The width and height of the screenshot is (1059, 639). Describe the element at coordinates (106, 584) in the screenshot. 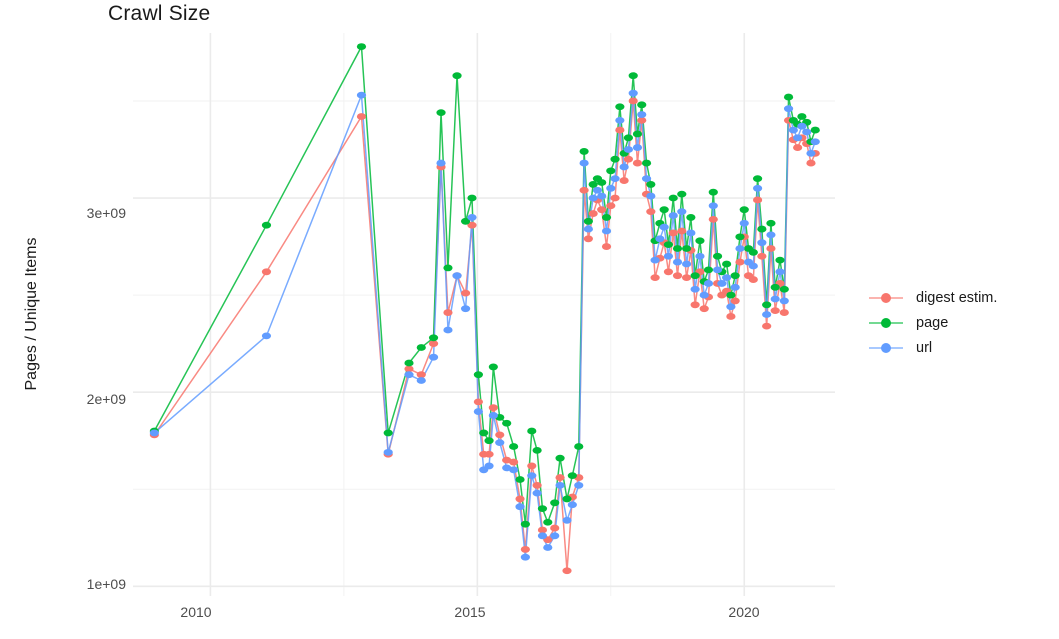

I see `y-tick-label: 1e+09` at that location.